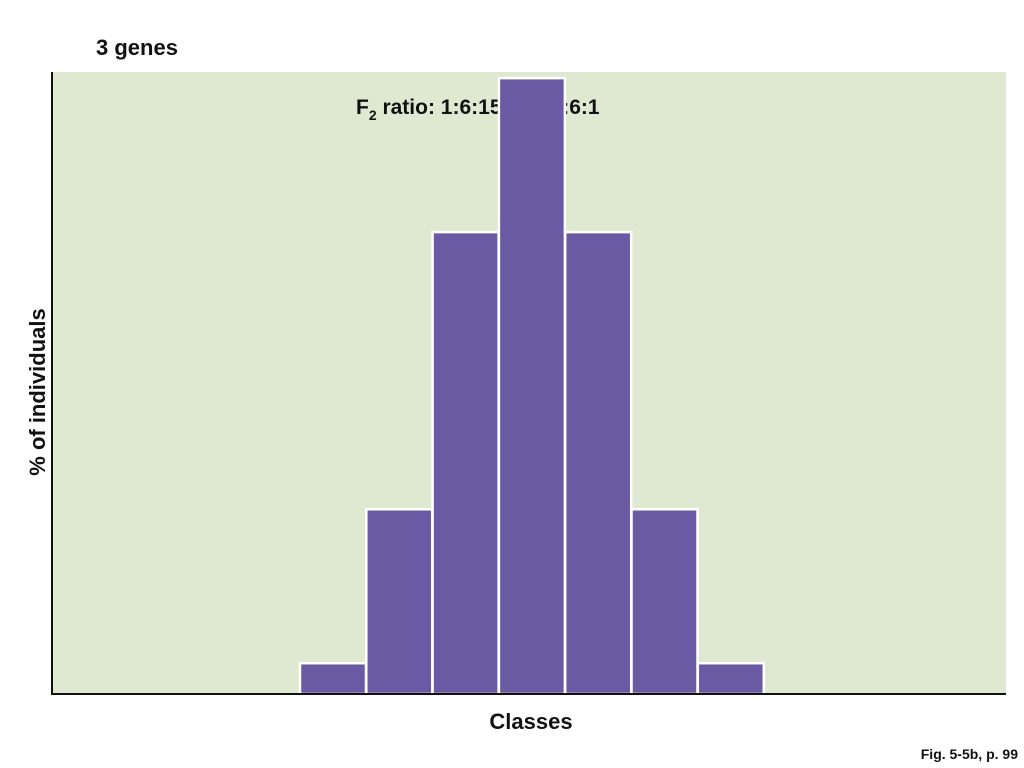 This screenshot has width=1024, height=768. Describe the element at coordinates (362, 107) in the screenshot. I see `ratio-annotation-prefix: F` at that location.